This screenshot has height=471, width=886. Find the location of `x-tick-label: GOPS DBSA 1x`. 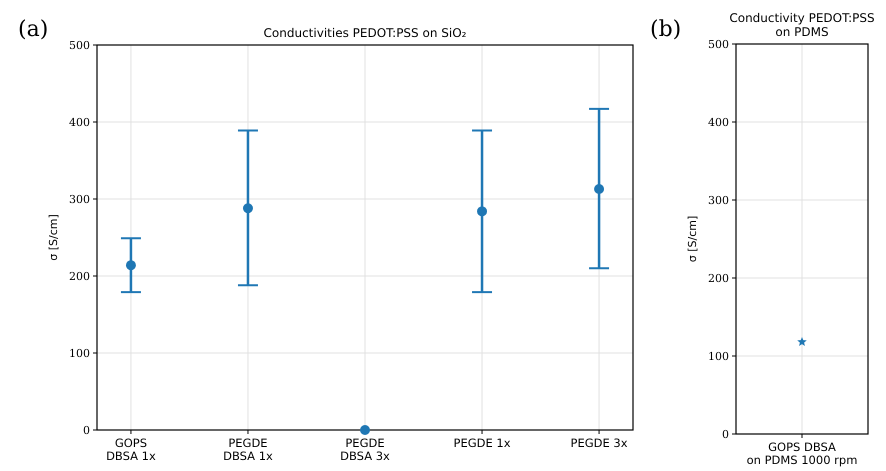

x-tick-label: GOPS DBSA 1x is located at coordinates (131, 449).